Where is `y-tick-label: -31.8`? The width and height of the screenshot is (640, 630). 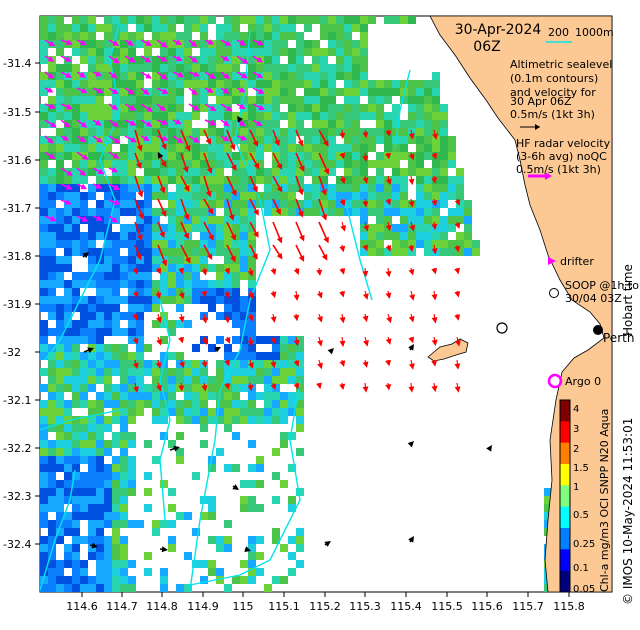 y-tick-label: -31.8 is located at coordinates (17, 256).